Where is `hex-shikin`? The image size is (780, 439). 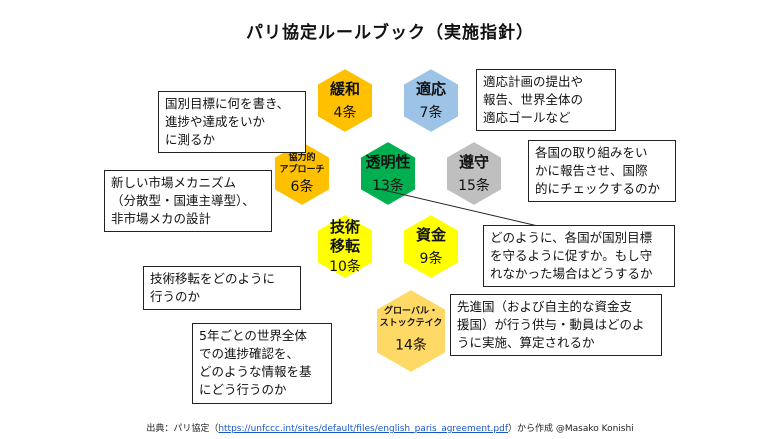
hex-shikin is located at coordinates (431, 246).